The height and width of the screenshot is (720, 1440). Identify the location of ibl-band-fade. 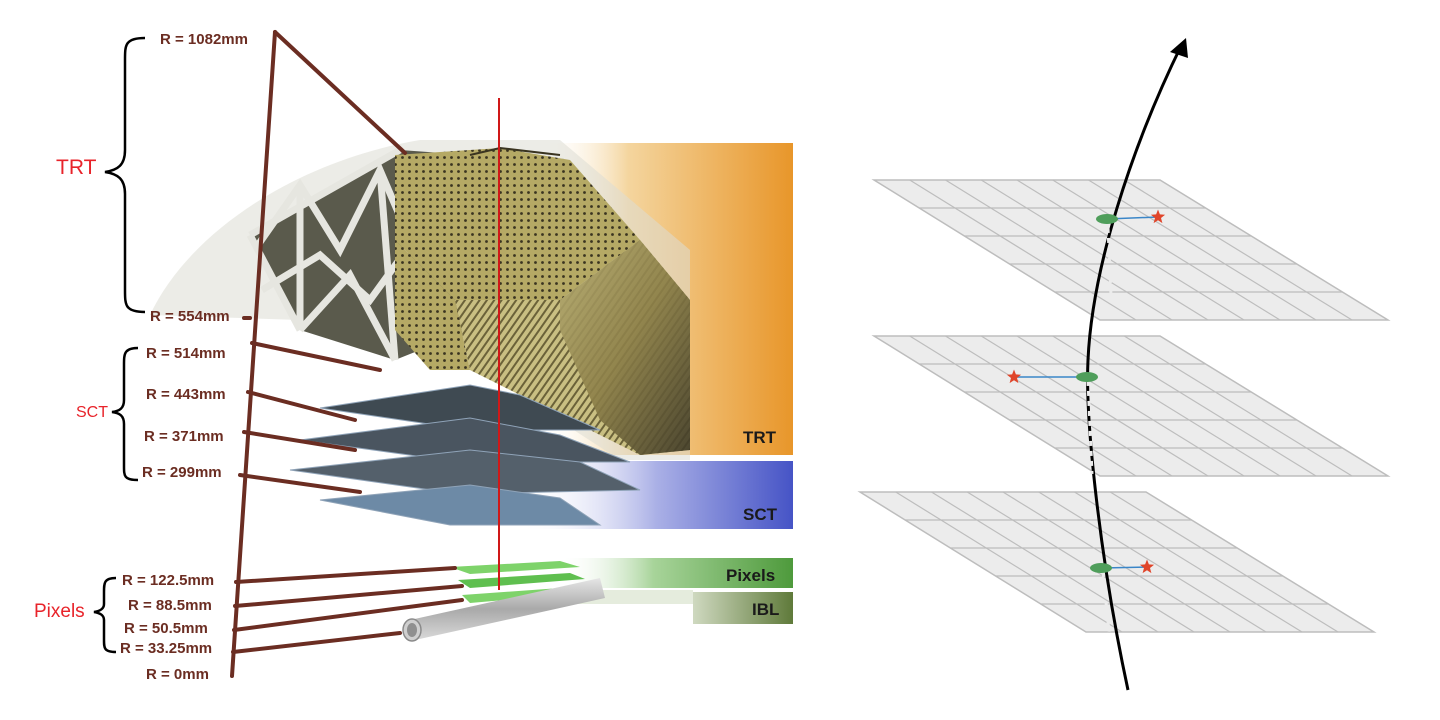
(634, 597).